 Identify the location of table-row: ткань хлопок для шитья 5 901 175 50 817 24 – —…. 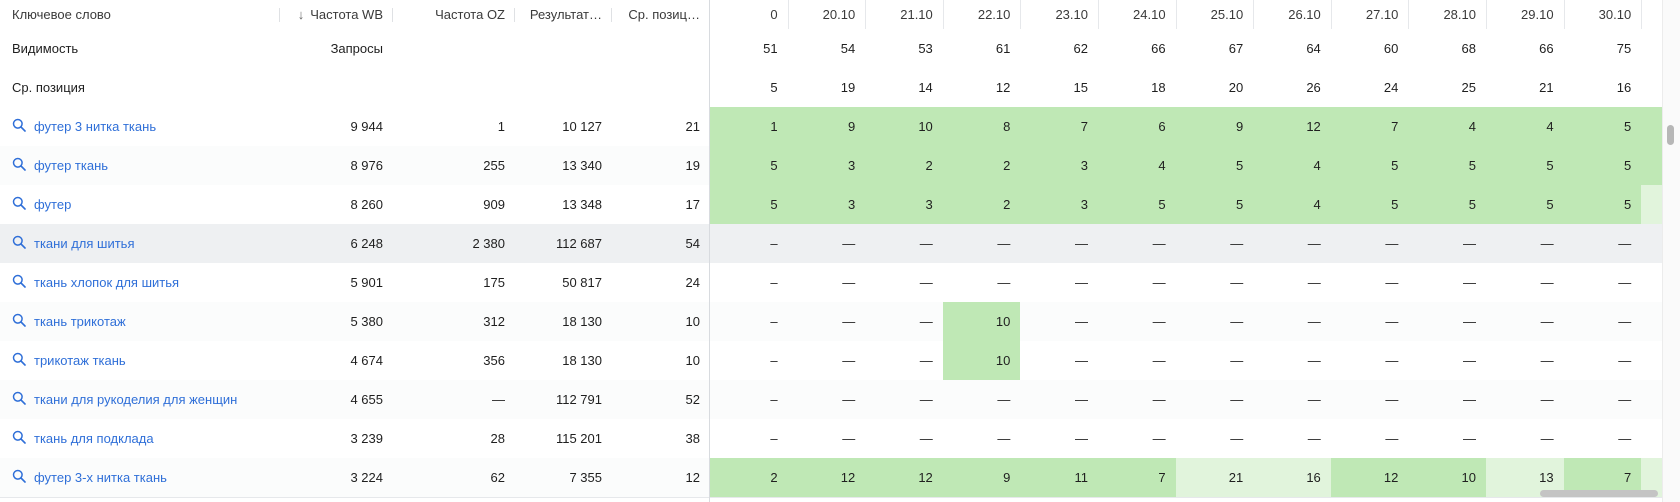
(831, 283).